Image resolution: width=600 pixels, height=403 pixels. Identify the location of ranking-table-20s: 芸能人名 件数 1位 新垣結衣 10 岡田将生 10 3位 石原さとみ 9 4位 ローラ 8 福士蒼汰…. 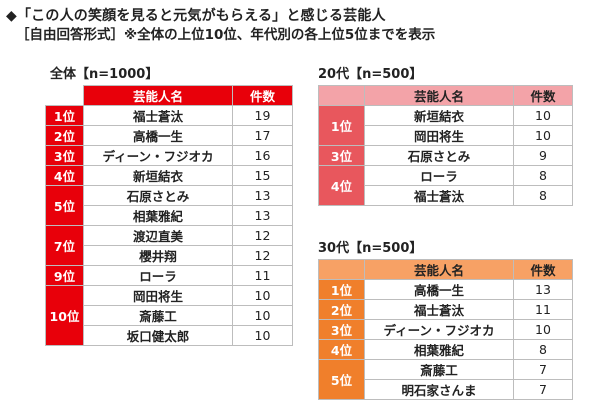
(445, 145).